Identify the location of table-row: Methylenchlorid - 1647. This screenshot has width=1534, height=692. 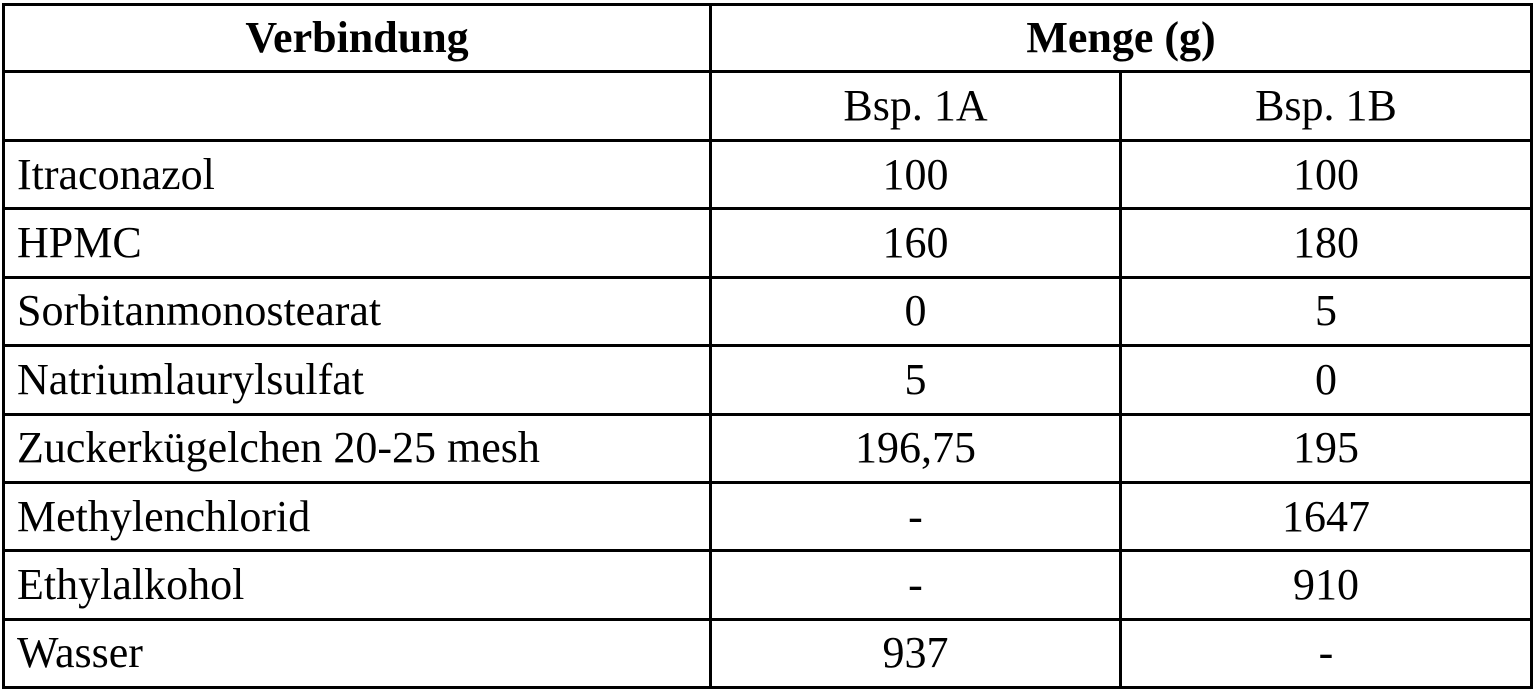
(767, 516).